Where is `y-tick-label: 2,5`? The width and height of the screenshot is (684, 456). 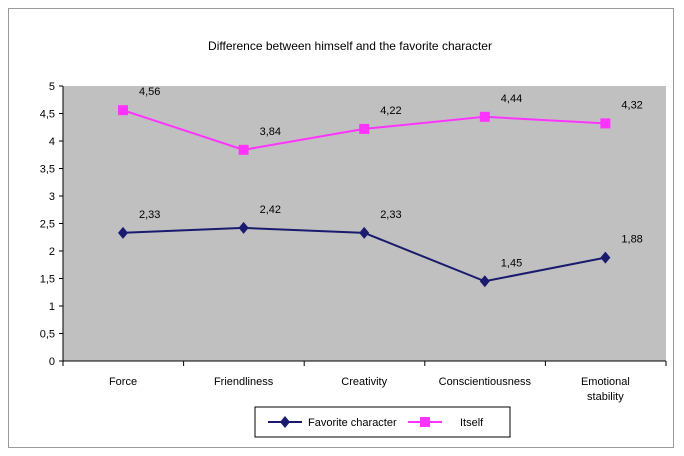
y-tick-label: 2,5 is located at coordinates (47, 225).